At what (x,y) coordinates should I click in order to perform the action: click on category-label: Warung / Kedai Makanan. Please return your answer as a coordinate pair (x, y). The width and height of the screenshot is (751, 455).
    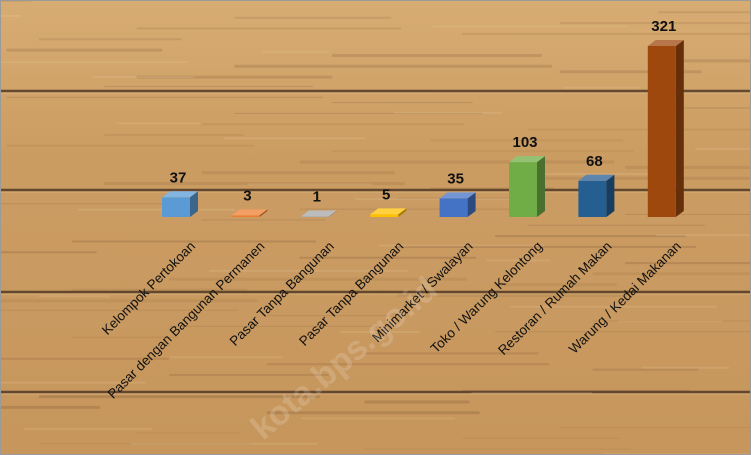
    Looking at the image, I should click on (625, 298).